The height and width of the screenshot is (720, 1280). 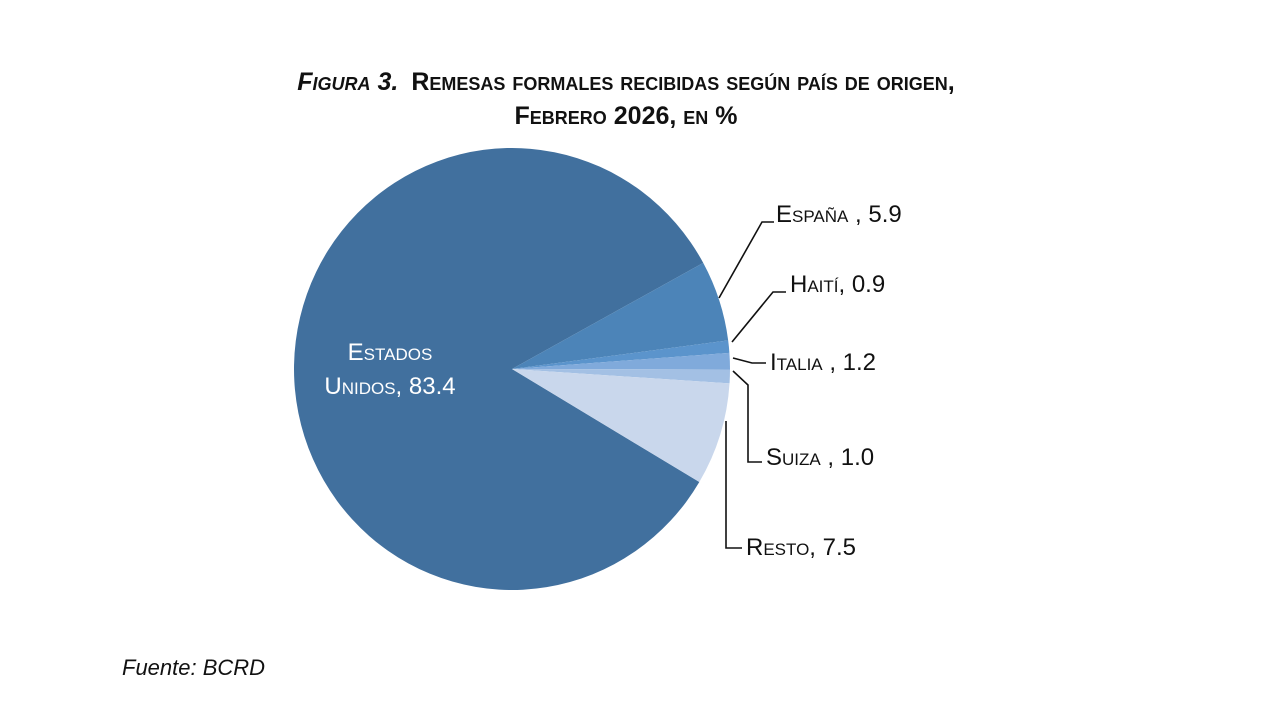 What do you see at coordinates (193, 667) in the screenshot?
I see `source-note: Fuente: BCRD` at bounding box center [193, 667].